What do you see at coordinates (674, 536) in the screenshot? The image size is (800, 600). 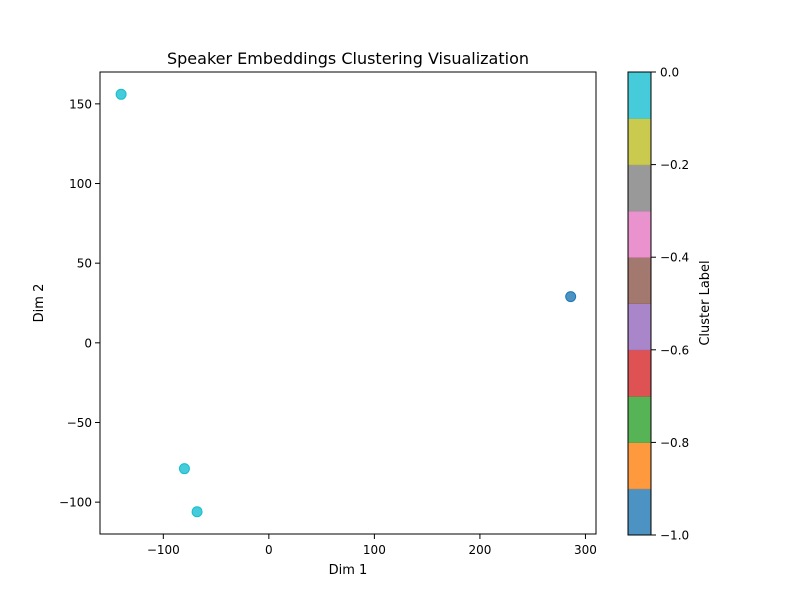 I see `colorbar-tick-label: −1.0` at bounding box center [674, 536].